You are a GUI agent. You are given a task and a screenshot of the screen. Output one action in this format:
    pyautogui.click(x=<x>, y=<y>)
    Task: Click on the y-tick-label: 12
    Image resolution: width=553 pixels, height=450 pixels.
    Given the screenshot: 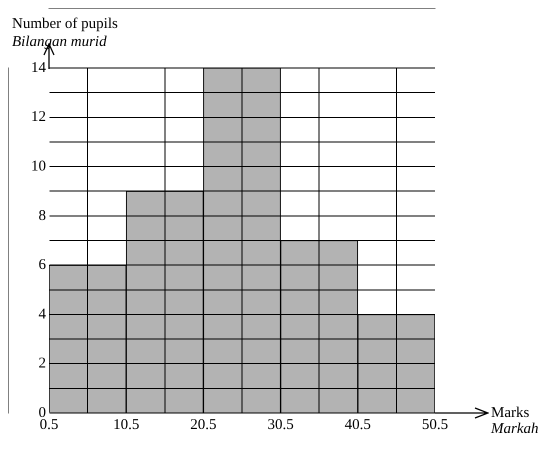 What is the action you would take?
    pyautogui.click(x=38, y=117)
    